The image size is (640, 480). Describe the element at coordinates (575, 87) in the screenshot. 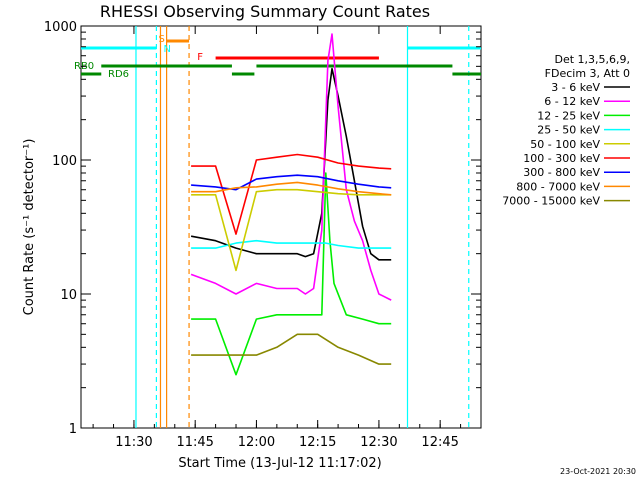

I see `legend-label-0: 3 - 6 keV` at that location.